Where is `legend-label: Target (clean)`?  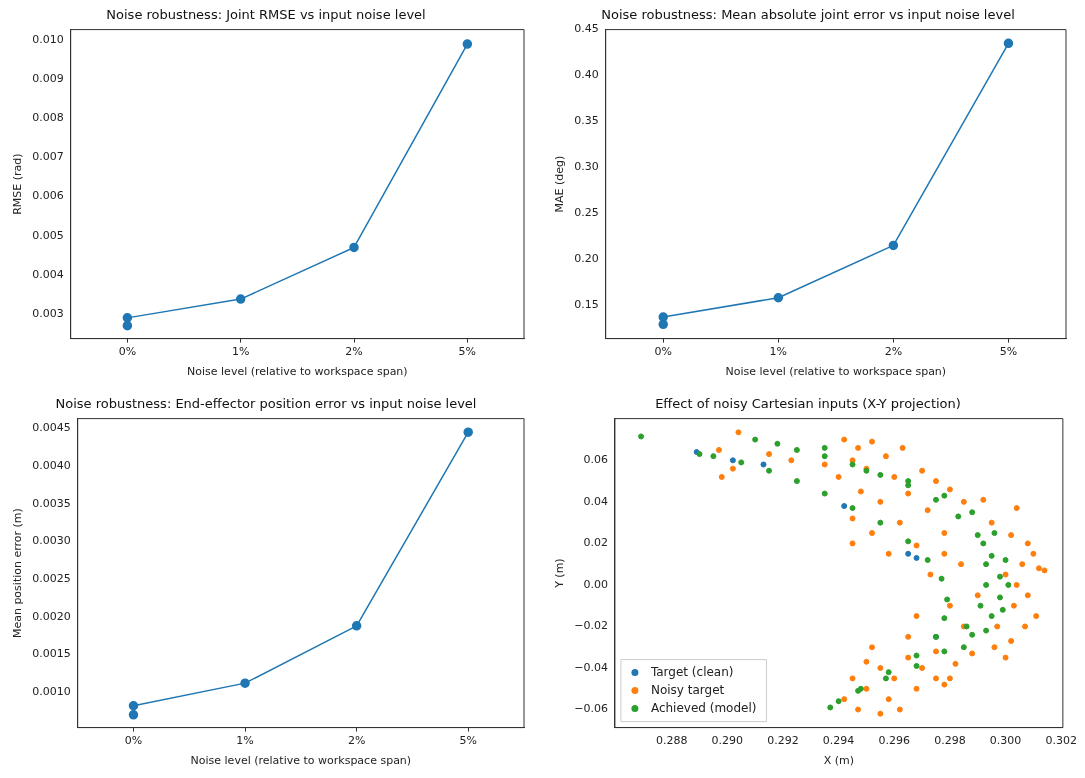
legend-label: Target (clean) is located at coordinates (691, 671).